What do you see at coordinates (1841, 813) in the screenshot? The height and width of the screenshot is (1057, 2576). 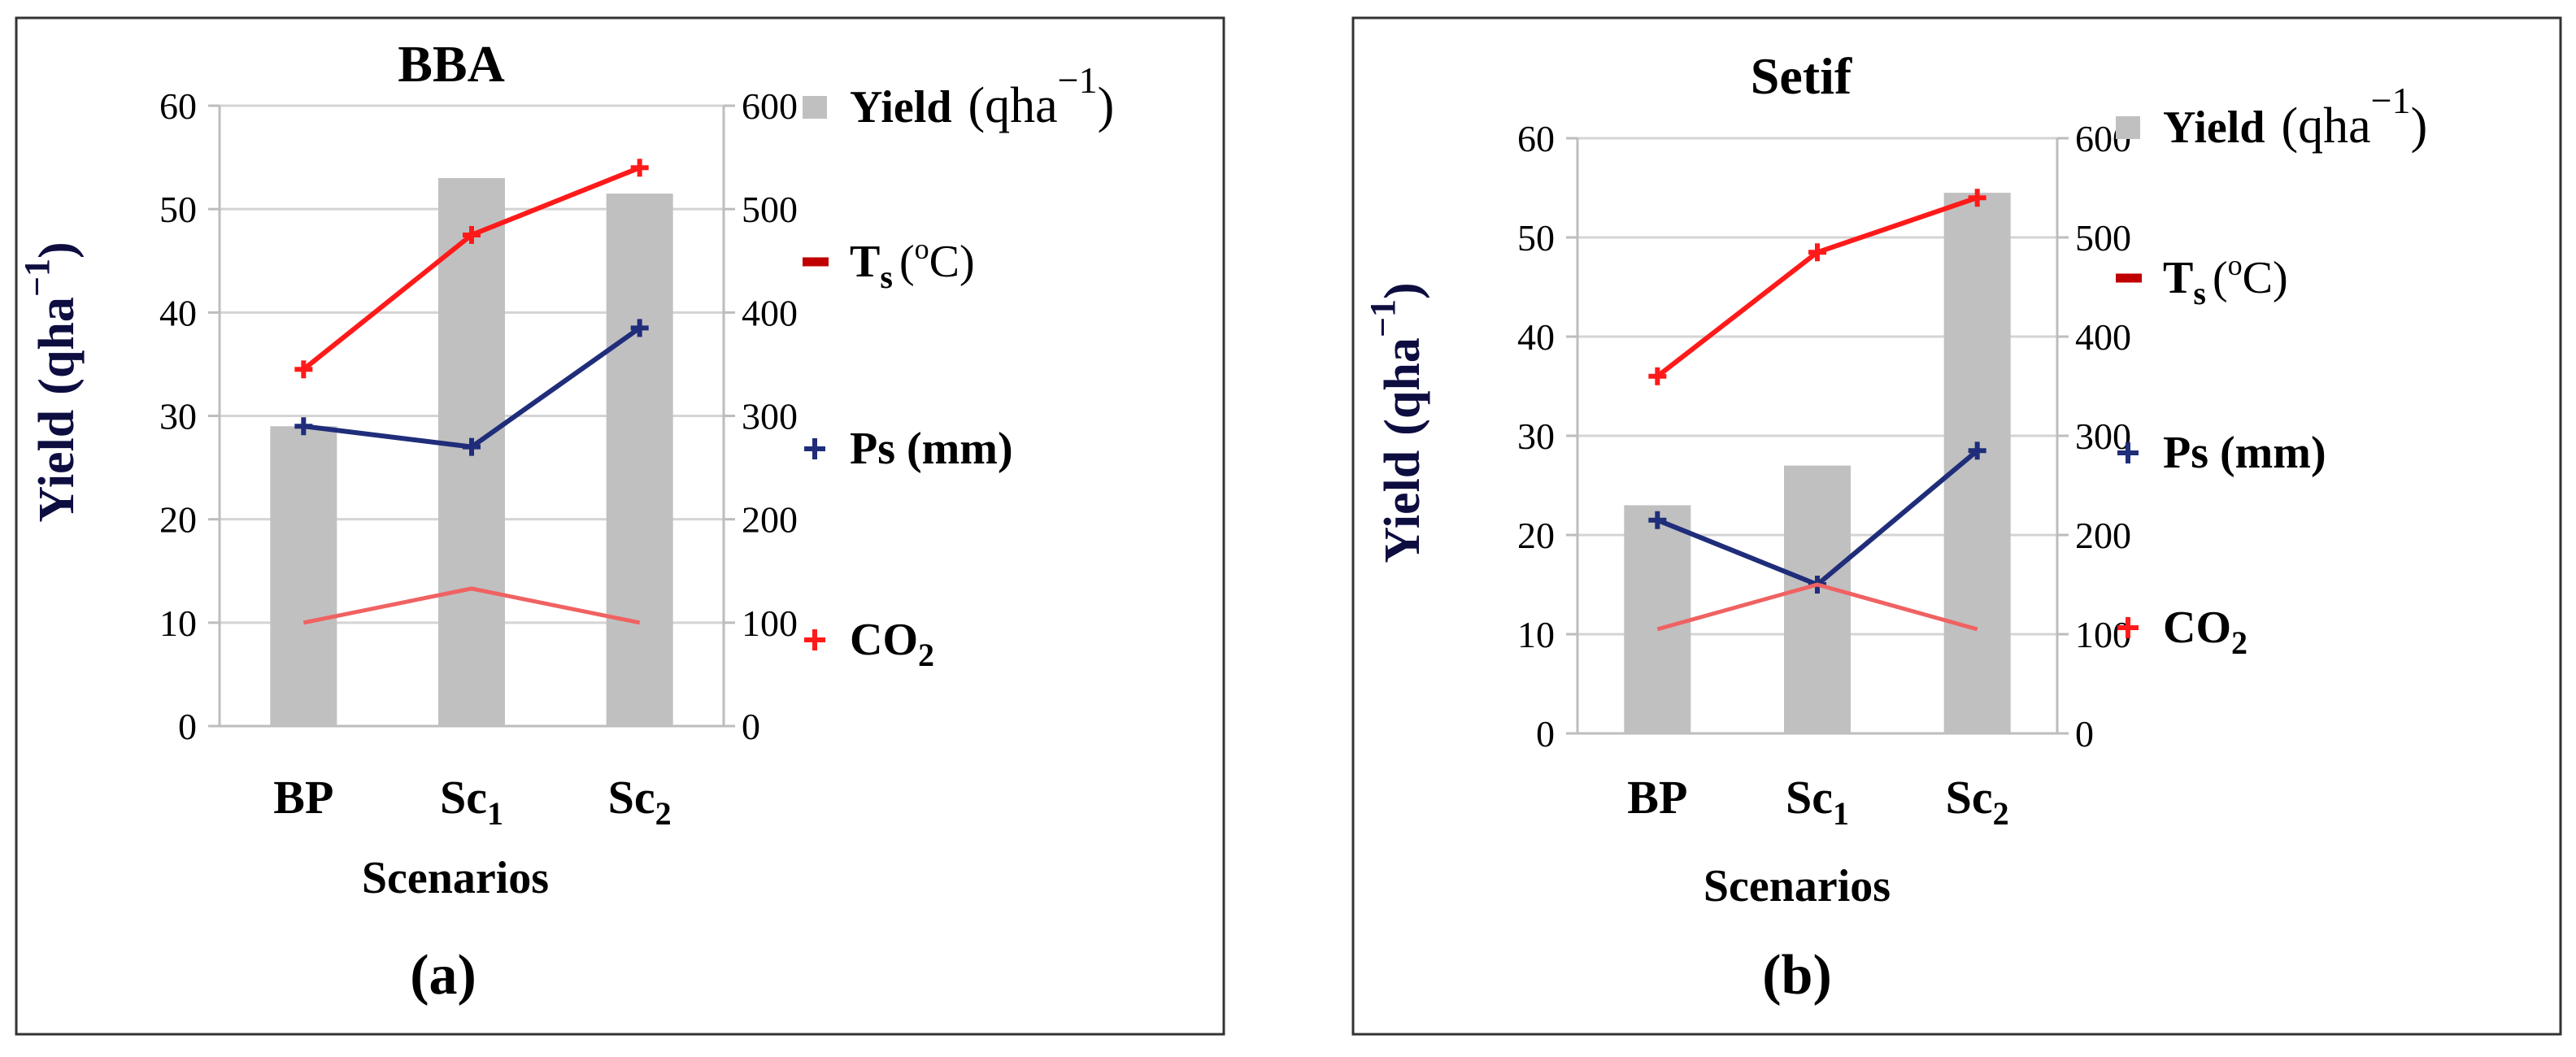 I see `x-tick-subscript: 1` at bounding box center [1841, 813].